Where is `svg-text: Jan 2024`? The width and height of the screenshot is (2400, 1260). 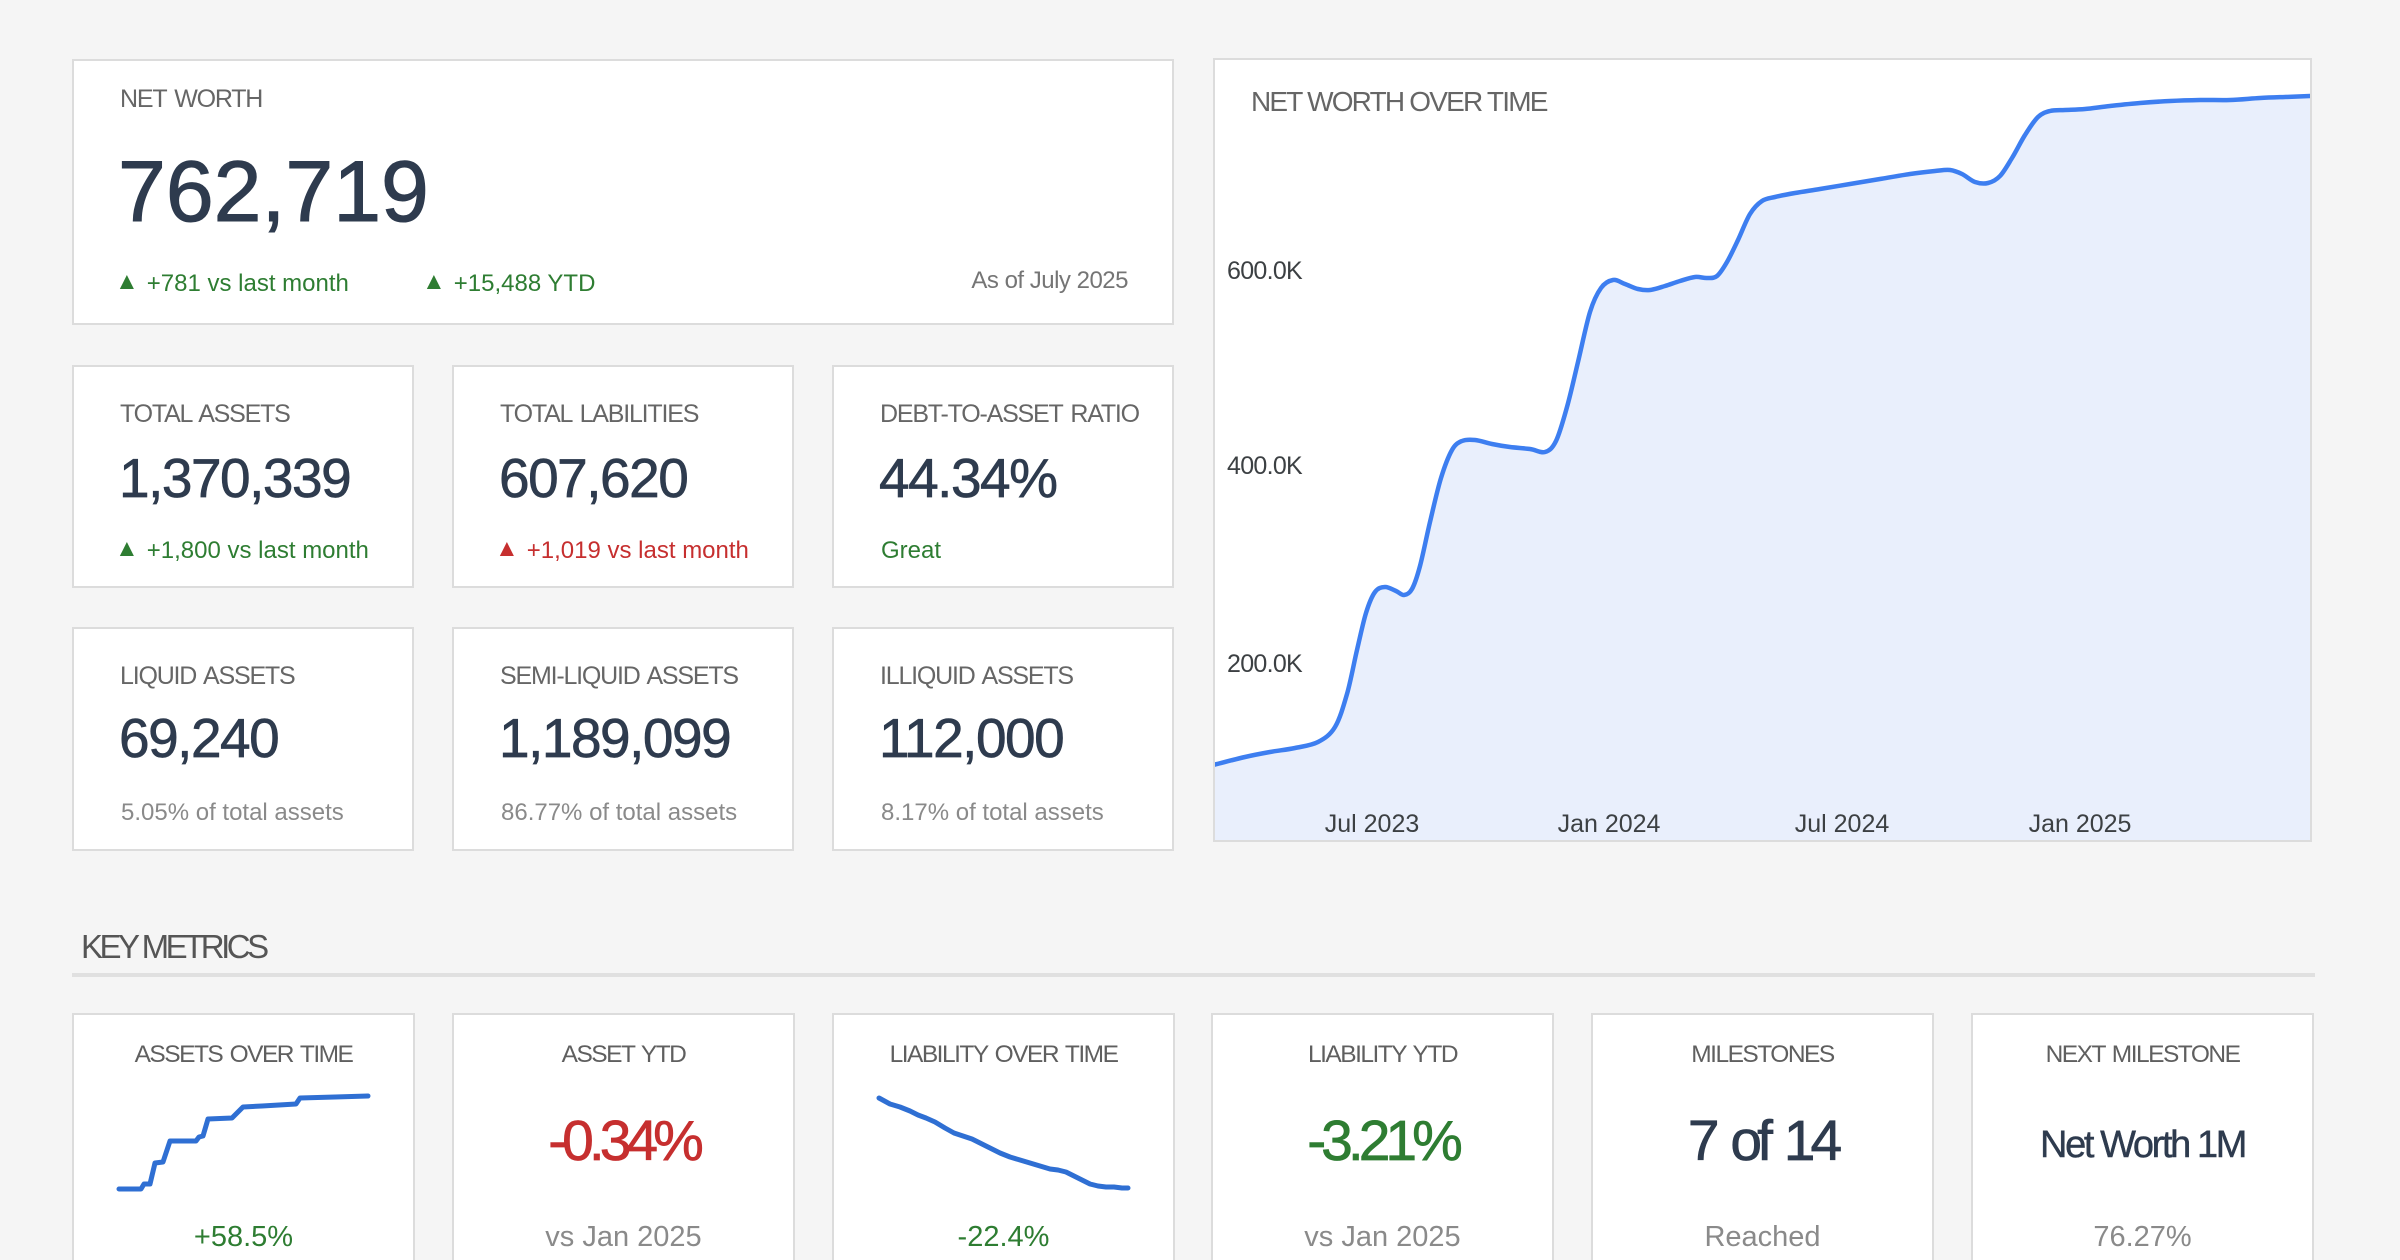
svg-text: Jan 2024 is located at coordinates (1609, 824).